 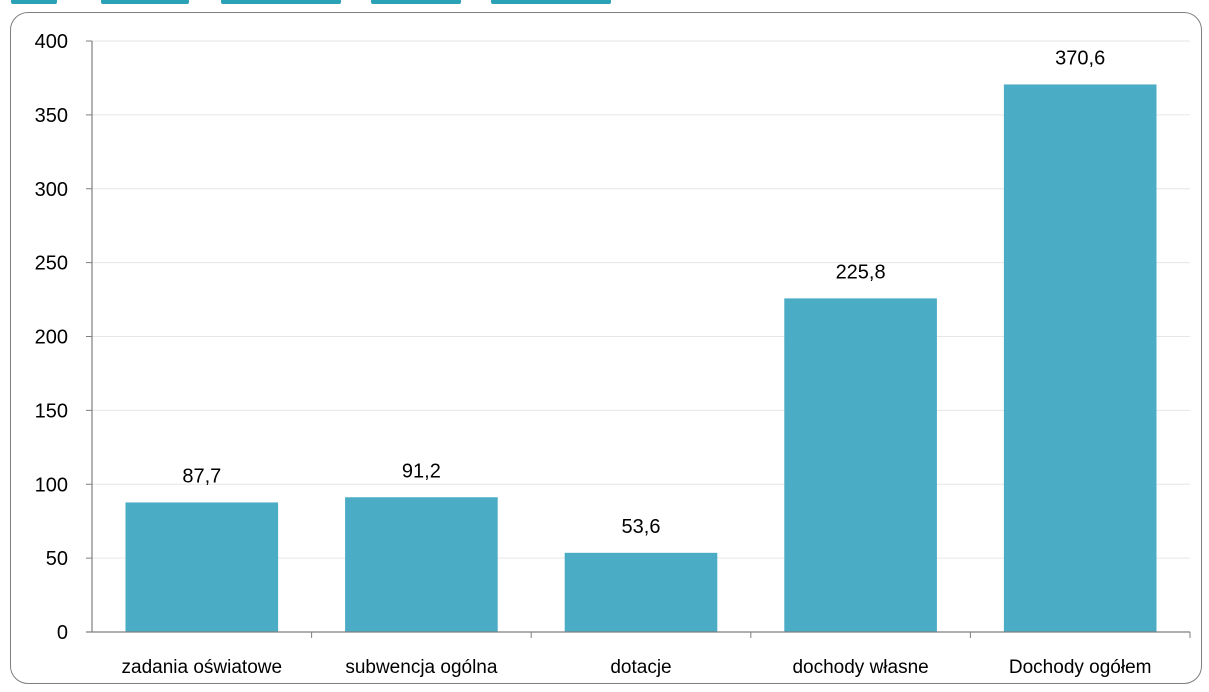 What do you see at coordinates (202, 667) in the screenshot?
I see `x-category-label: zadania oświatowe` at bounding box center [202, 667].